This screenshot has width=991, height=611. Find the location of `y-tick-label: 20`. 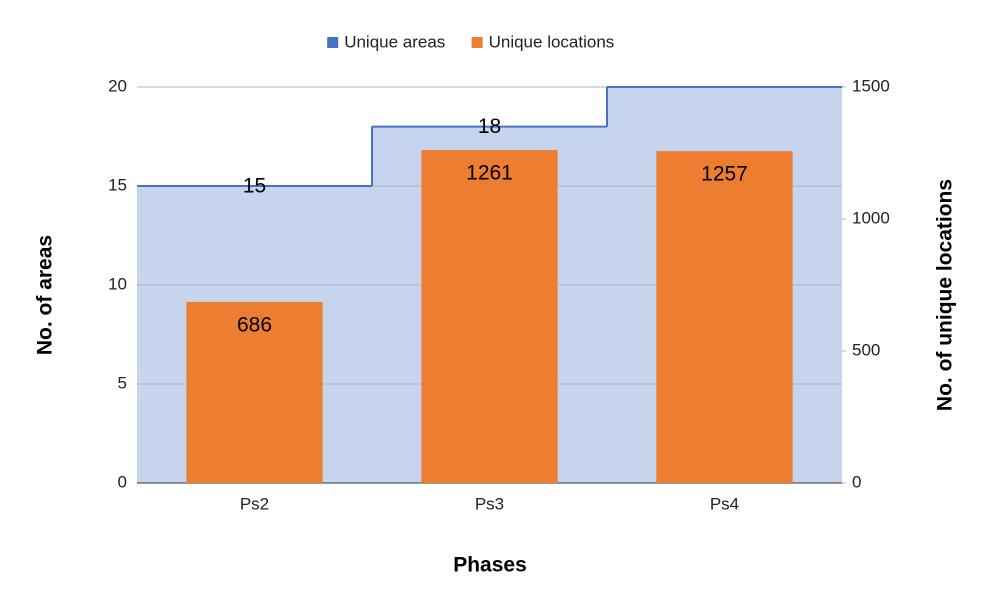

y-tick-label: 20 is located at coordinates (117, 85).